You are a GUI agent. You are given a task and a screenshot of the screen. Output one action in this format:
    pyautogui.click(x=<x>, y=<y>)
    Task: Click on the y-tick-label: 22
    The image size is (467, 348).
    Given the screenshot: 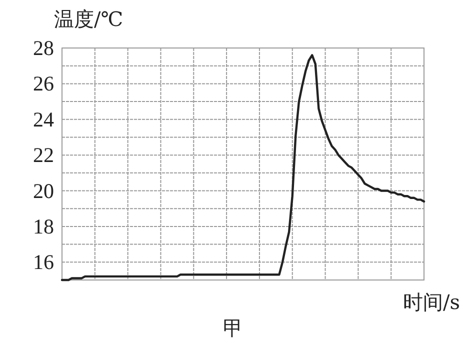 What is the action you would take?
    pyautogui.click(x=43, y=155)
    